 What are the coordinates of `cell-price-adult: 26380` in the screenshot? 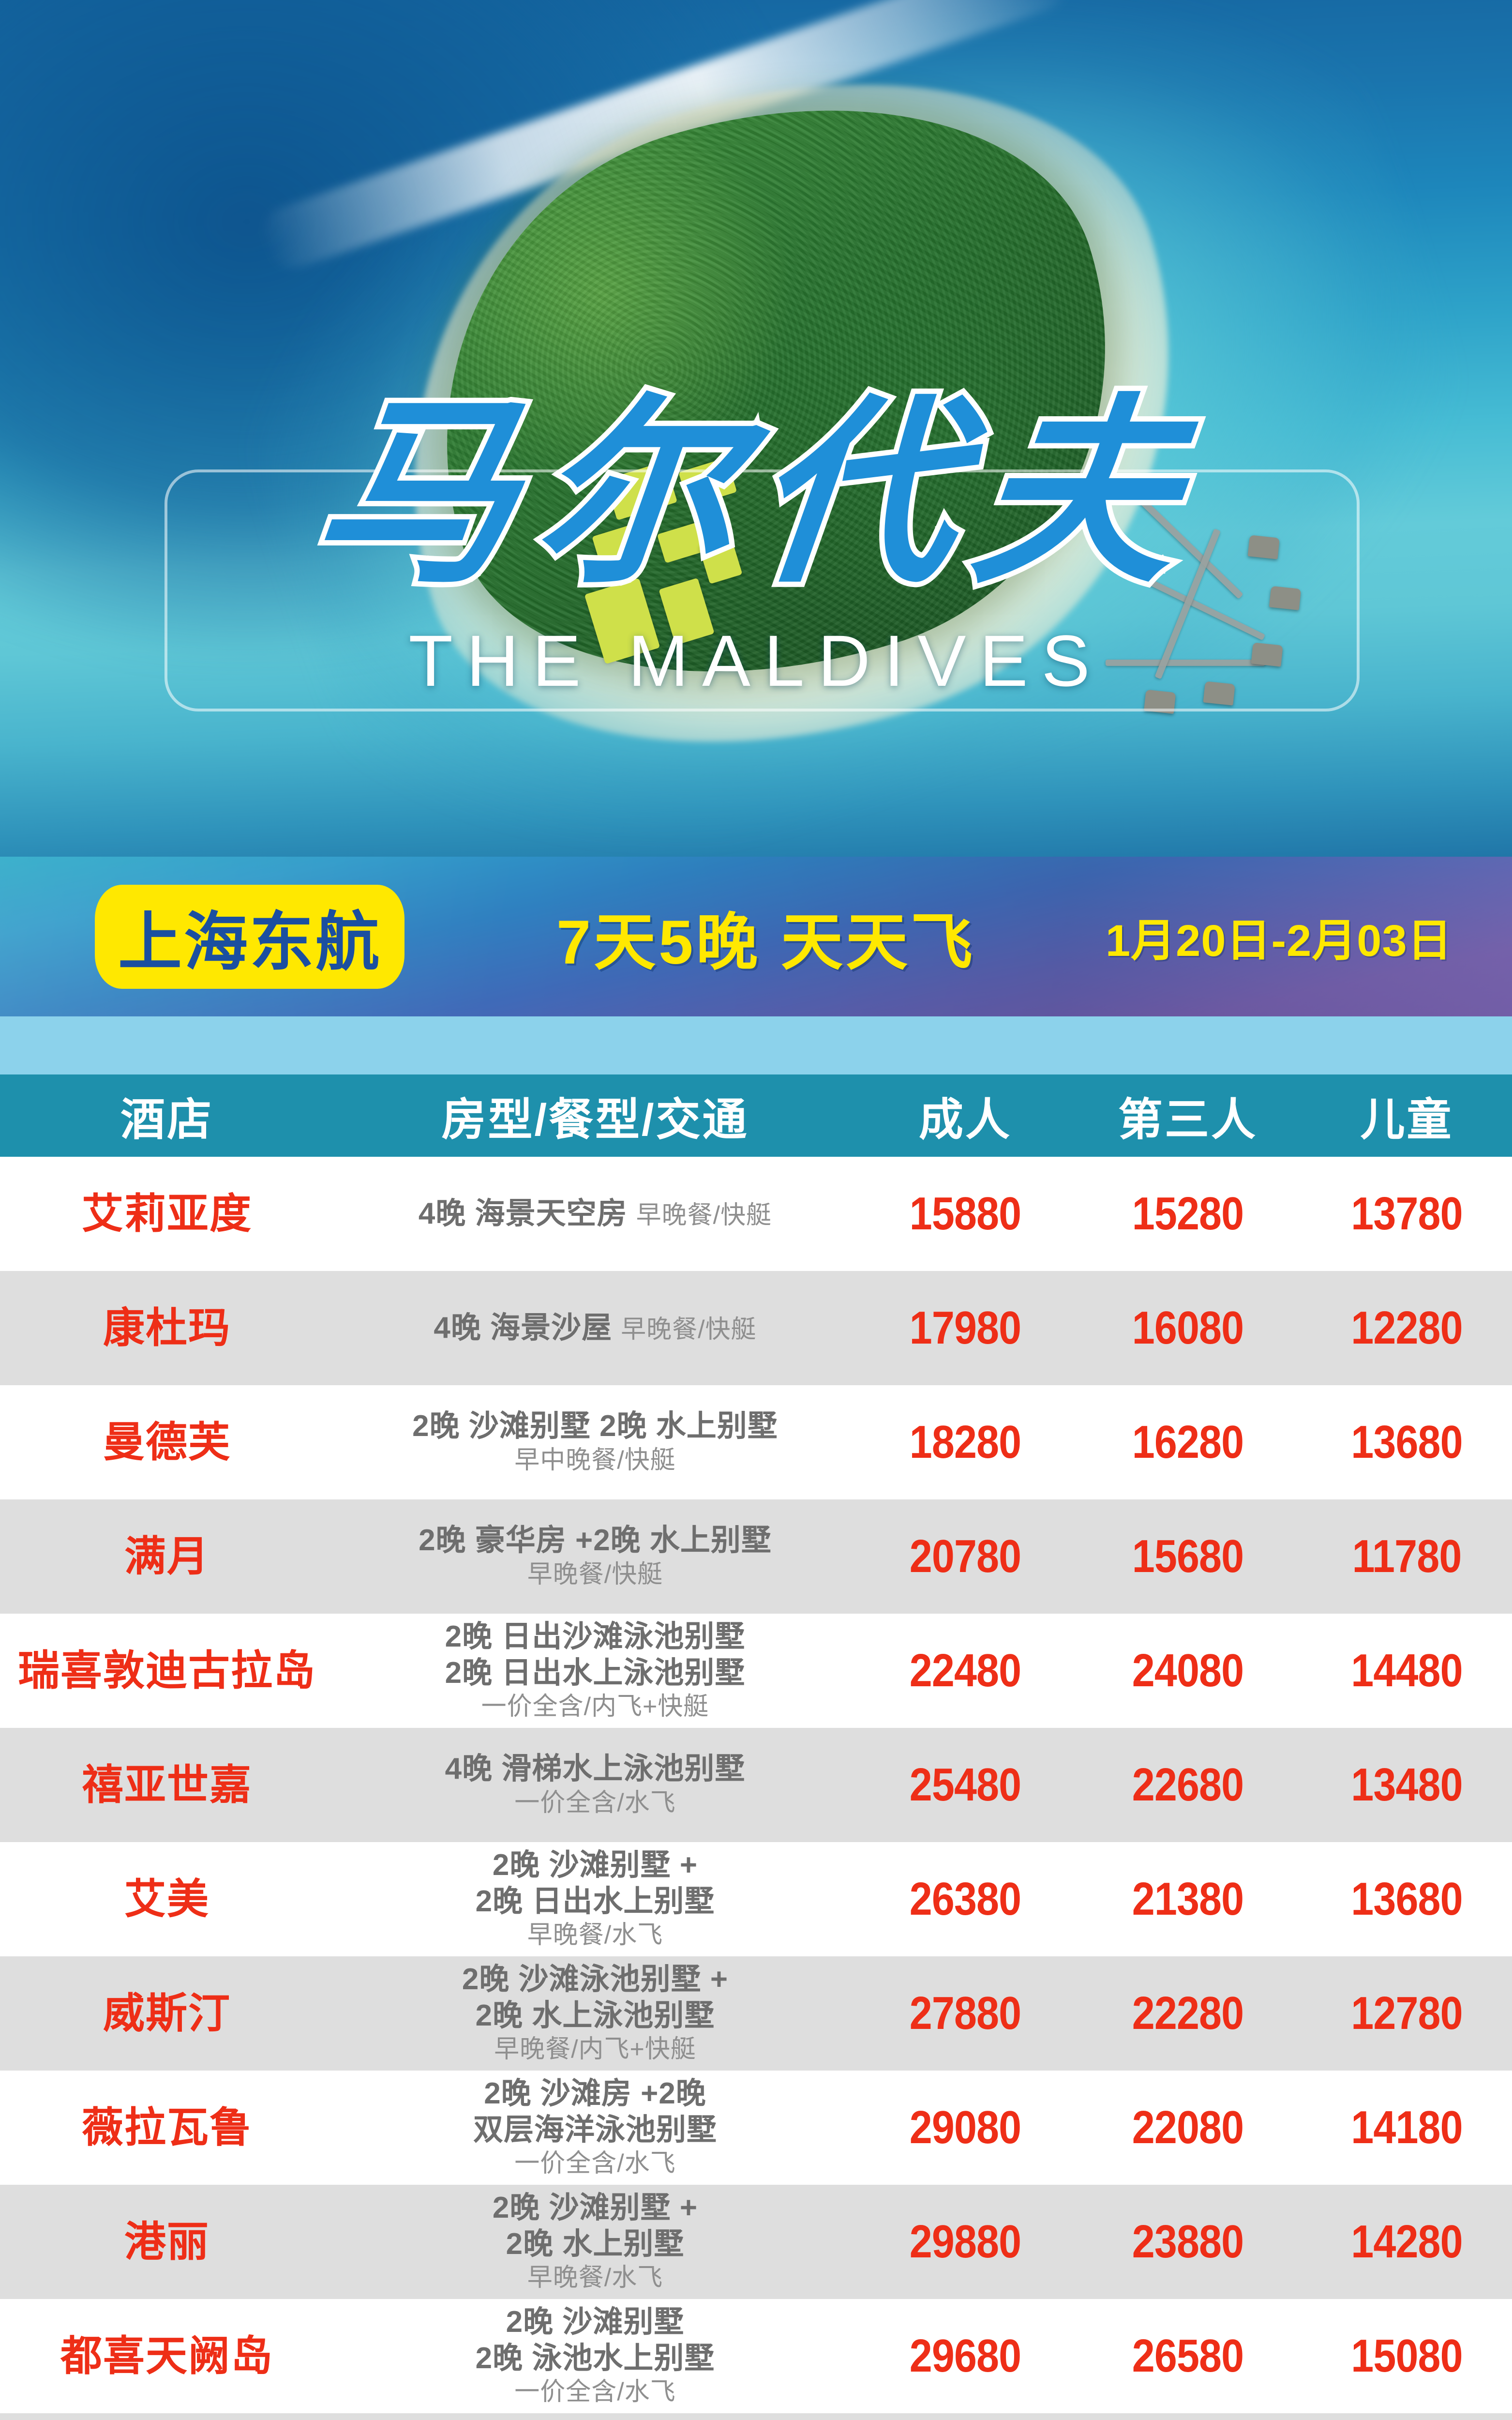 It's located at (965, 1899).